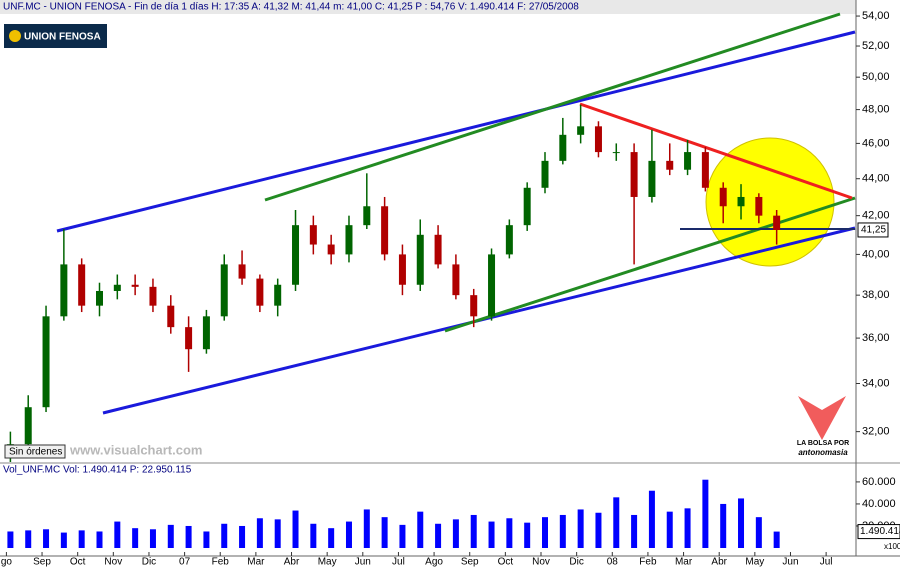  What do you see at coordinates (7, 562) in the screenshot?
I see `x-tick-label: go` at bounding box center [7, 562].